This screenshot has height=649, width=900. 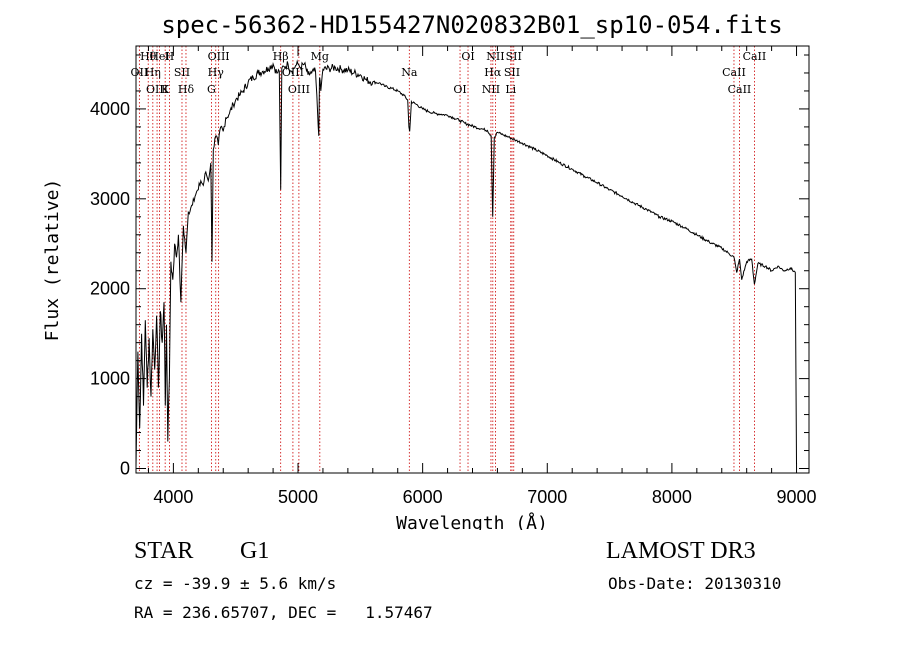 What do you see at coordinates (170, 56) in the screenshot?
I see `line-marker-label: H` at bounding box center [170, 56].